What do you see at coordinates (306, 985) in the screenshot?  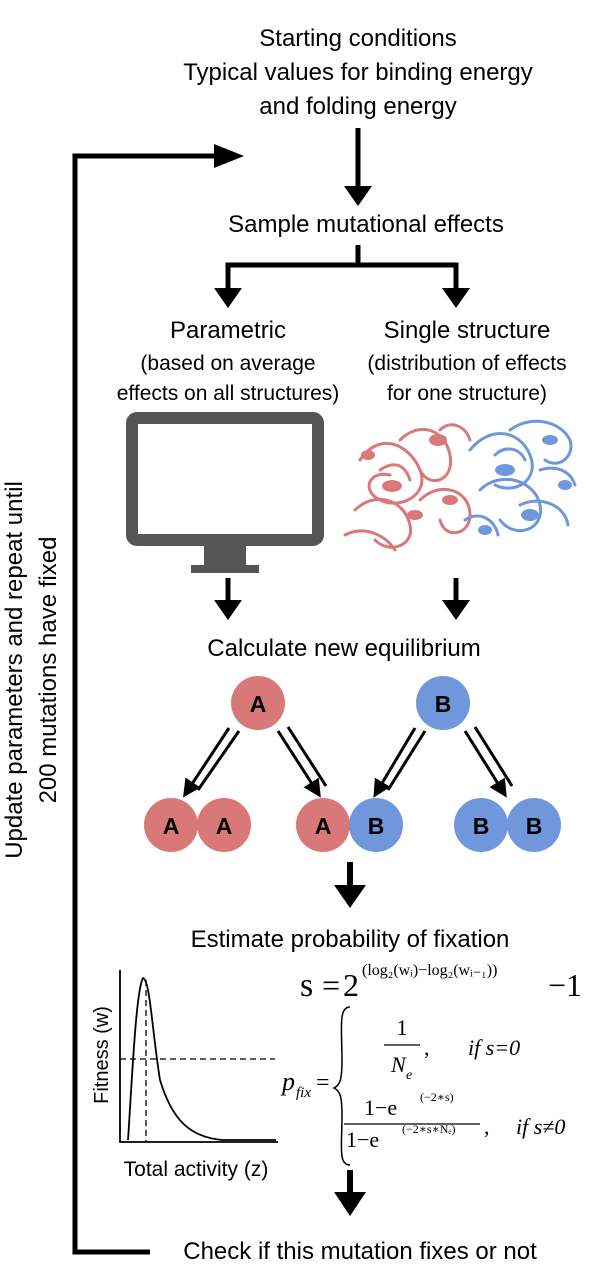 I see `formula-s: s` at bounding box center [306, 985].